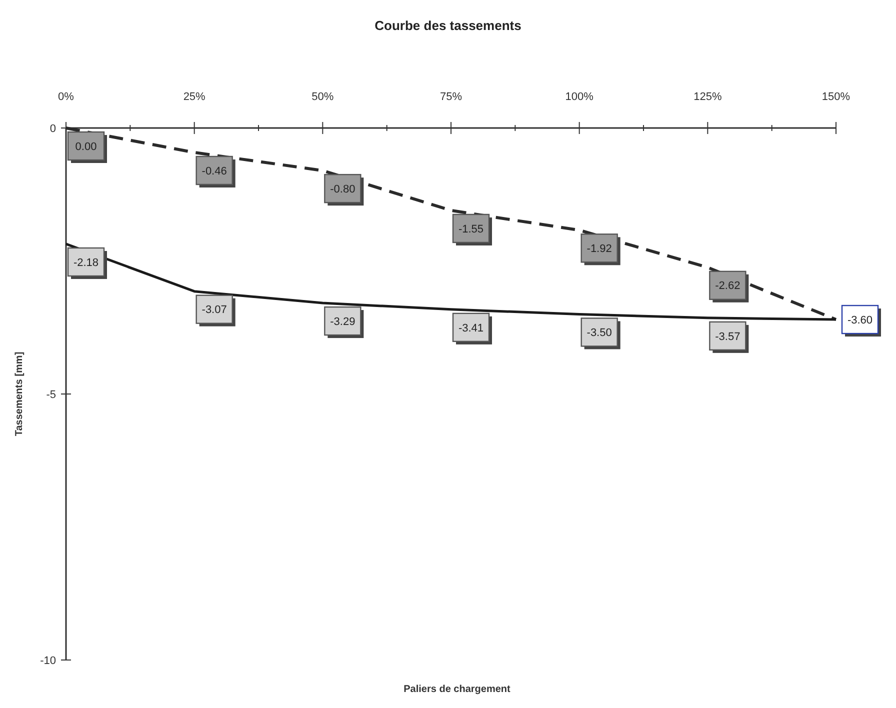 The image size is (896, 708). I want to click on x-tick-label: 125%, so click(708, 97).